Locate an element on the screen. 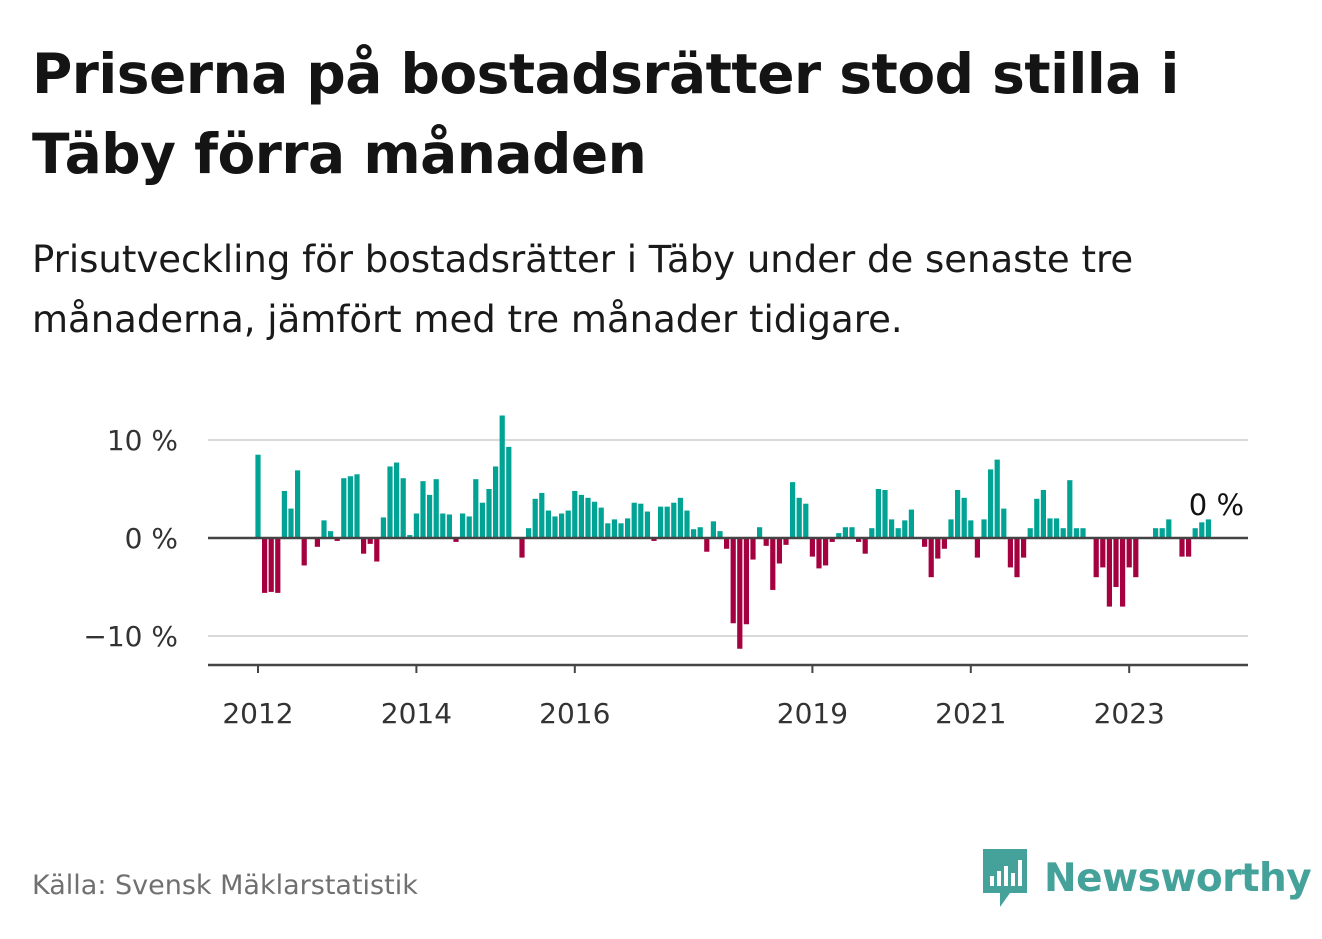  x-tick-label: 2021 is located at coordinates (970, 713).